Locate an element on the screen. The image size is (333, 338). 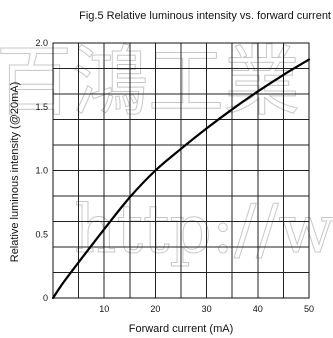
y-tick-label: 0 is located at coordinates (45, 298).